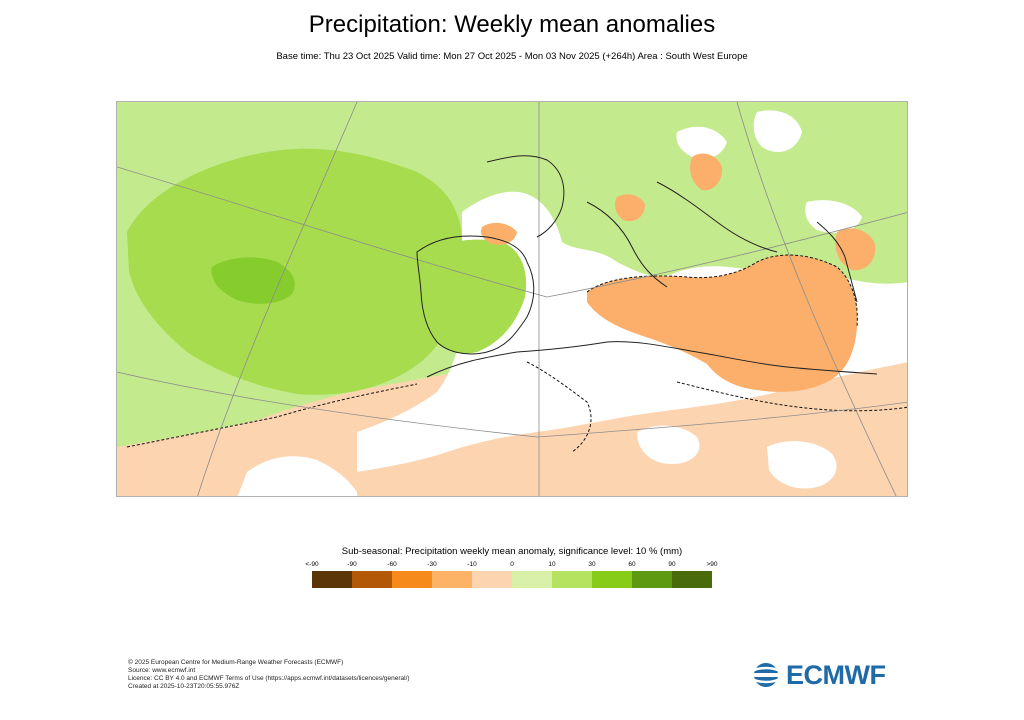 This screenshot has width=1024, height=720. What do you see at coordinates (253, 280) in the screenshot?
I see `anomaly-region-peak-green-atlantic` at bounding box center [253, 280].